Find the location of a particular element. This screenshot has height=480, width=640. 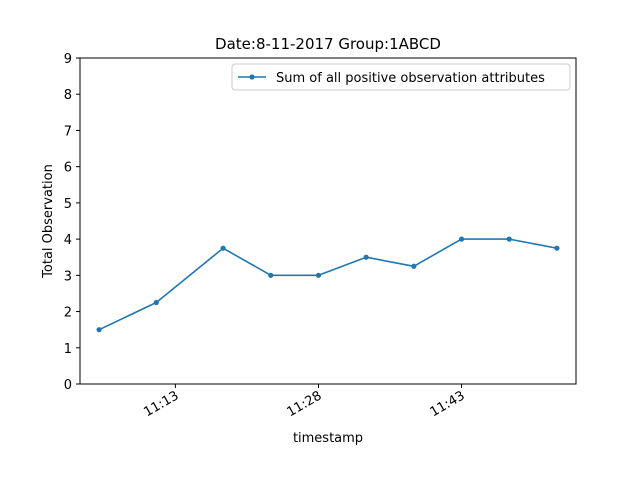

y-tick-label: 9 is located at coordinates (68, 59).